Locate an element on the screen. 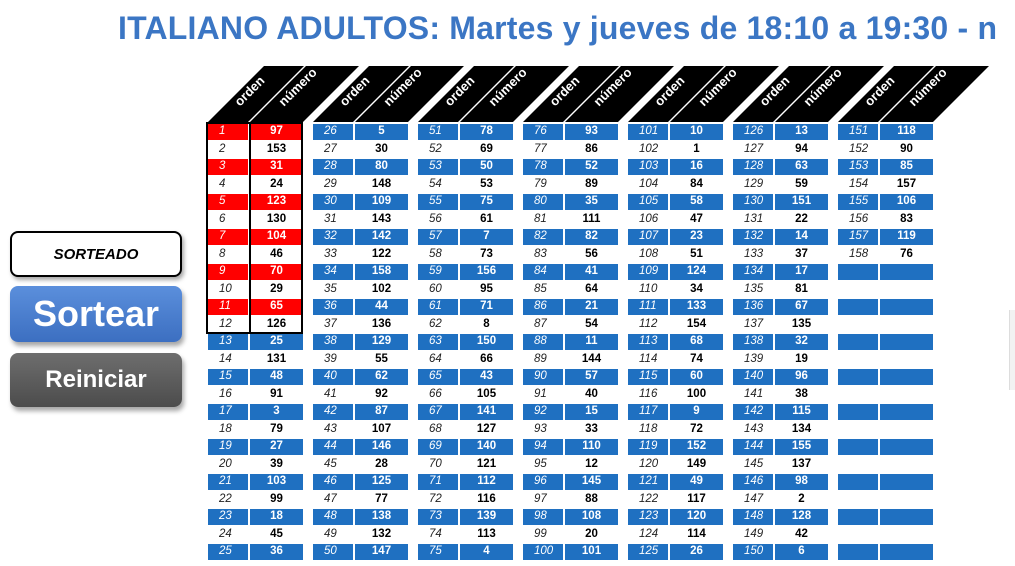 The image size is (1015, 566). table-row: 70 121 is located at coordinates (465, 465).